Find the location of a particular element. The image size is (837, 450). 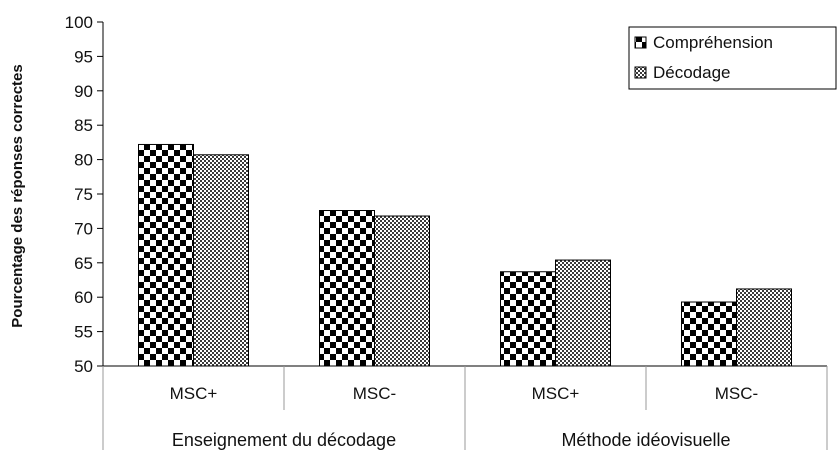

x-group-label: Méthode idéovisuelle is located at coordinates (645, 440).